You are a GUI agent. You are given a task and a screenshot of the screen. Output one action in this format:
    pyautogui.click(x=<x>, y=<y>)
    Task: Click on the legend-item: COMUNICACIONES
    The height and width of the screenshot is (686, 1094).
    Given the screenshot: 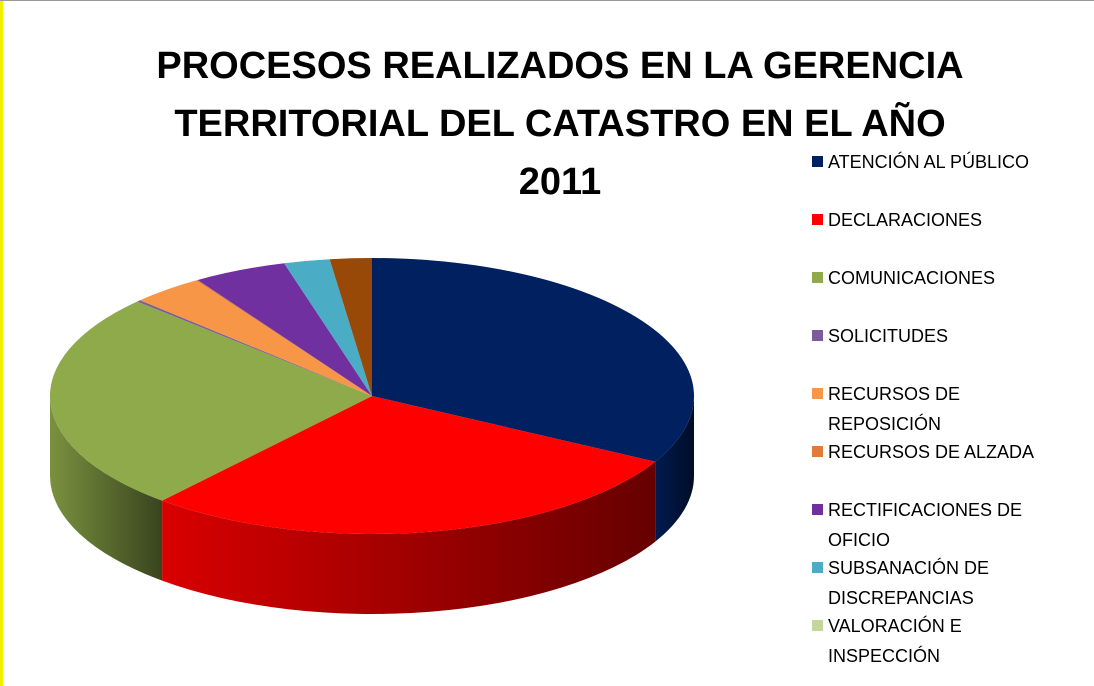 What is the action you would take?
    pyautogui.click(x=948, y=292)
    